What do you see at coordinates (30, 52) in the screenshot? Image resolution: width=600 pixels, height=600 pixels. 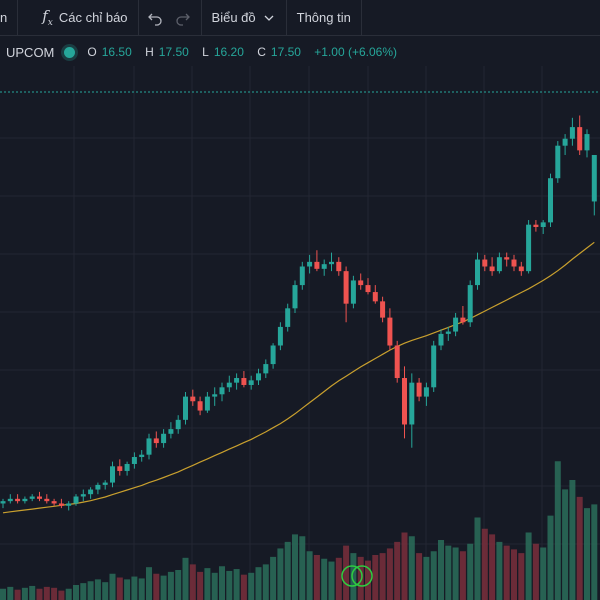 I see `exchange-label: UPCOM` at bounding box center [30, 52].